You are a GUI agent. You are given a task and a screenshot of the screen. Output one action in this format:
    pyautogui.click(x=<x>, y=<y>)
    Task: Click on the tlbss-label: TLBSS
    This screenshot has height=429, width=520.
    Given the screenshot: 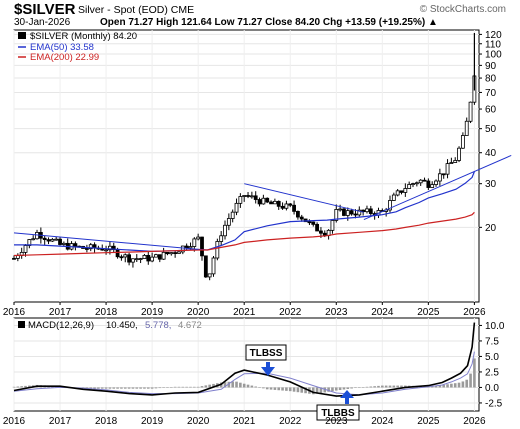 What is the action you would take?
    pyautogui.click(x=266, y=353)
    